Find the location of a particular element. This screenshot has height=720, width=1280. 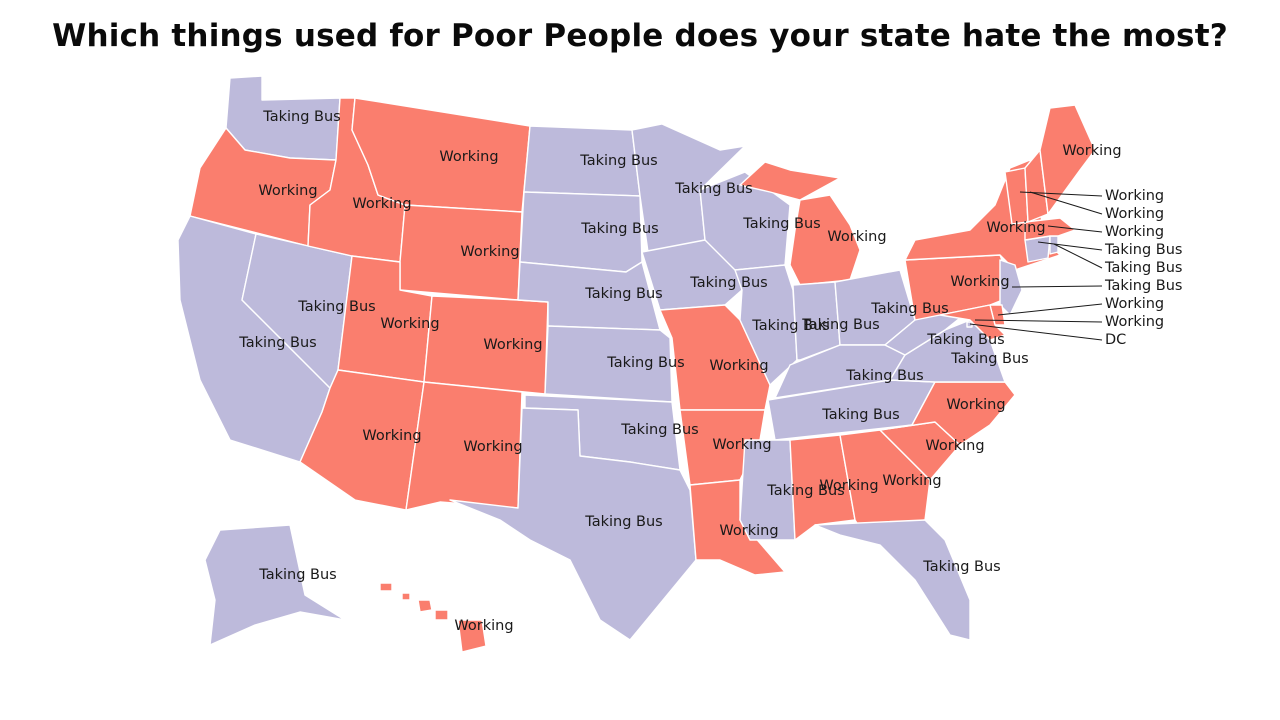

state-ks is located at coordinates (608, 364).